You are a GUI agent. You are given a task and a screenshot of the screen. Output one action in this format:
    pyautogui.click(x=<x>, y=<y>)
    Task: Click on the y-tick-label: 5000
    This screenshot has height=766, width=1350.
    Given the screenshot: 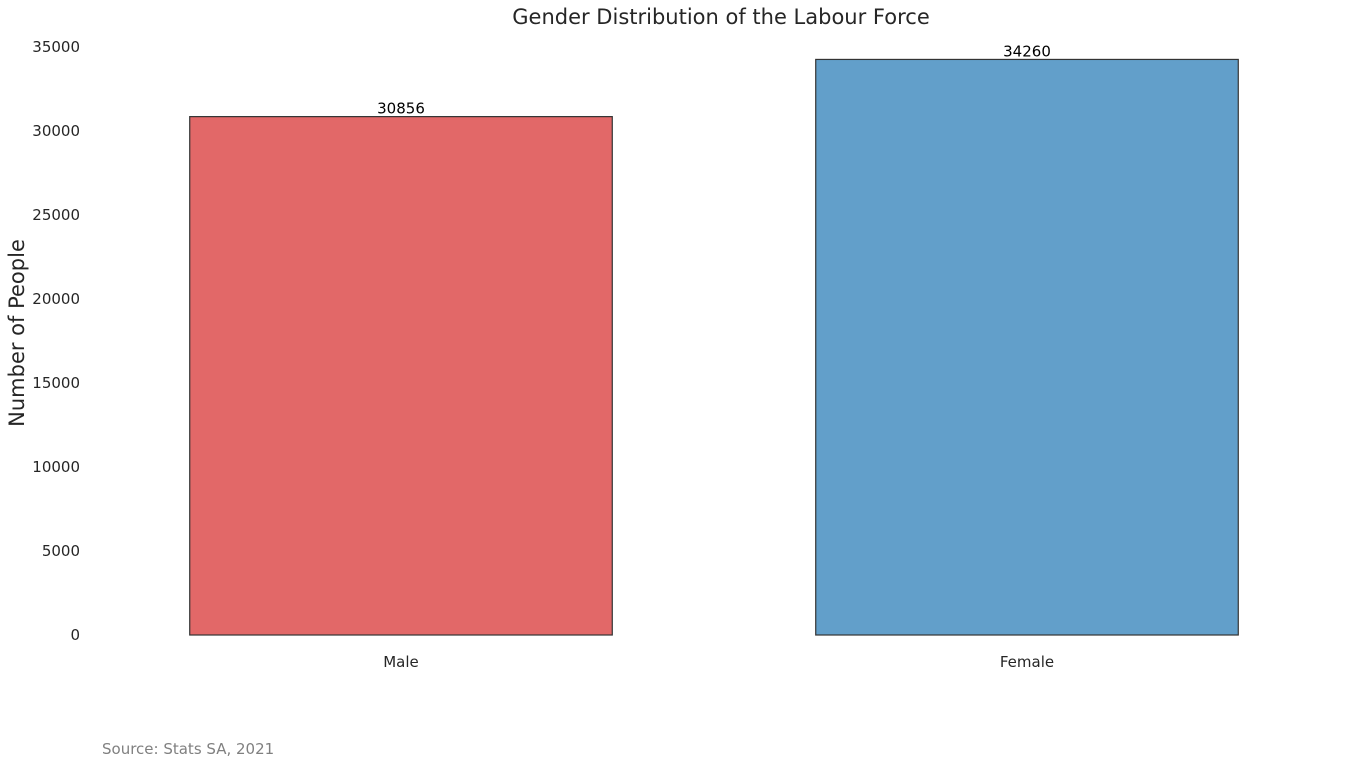 What is the action you would take?
    pyautogui.click(x=61, y=551)
    